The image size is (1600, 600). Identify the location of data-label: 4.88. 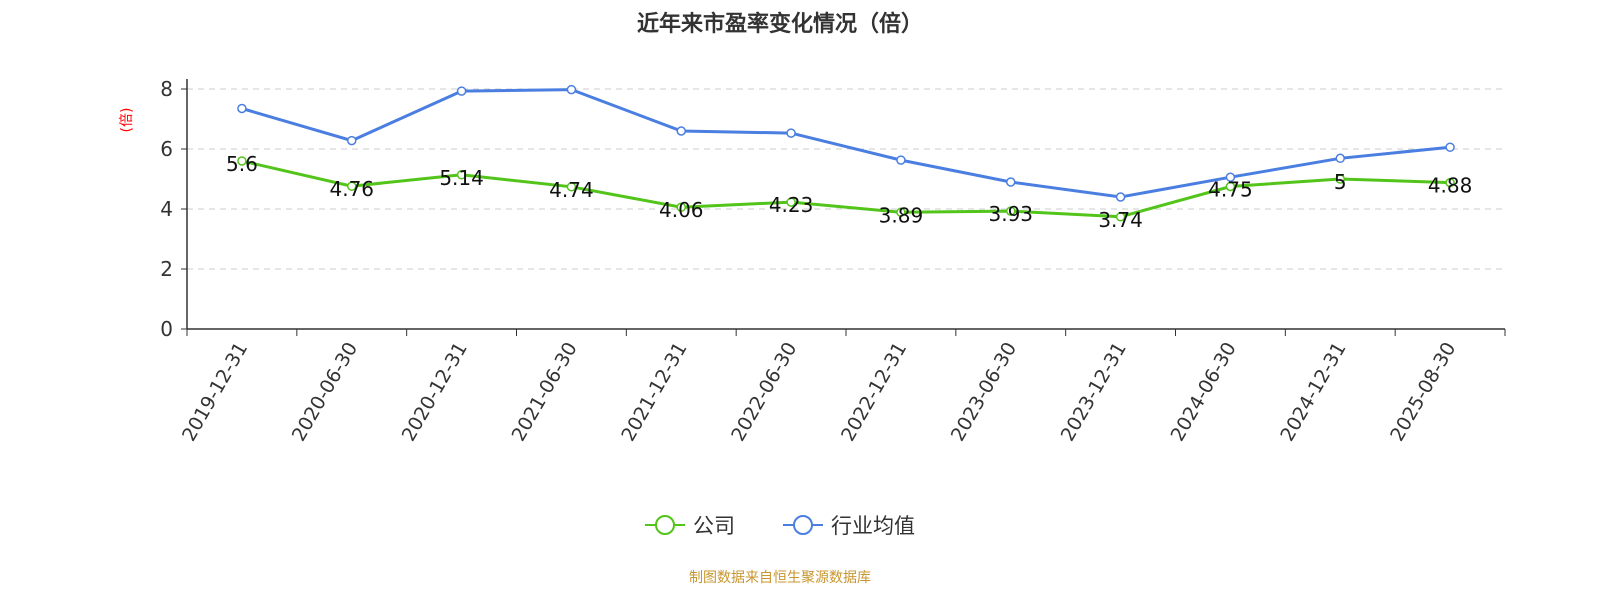
(1450, 186).